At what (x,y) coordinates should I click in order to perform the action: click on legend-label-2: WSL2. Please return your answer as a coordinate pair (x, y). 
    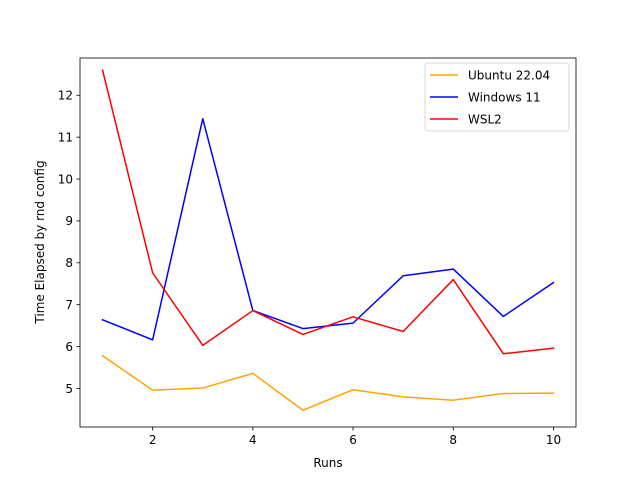
    Looking at the image, I should click on (485, 119).